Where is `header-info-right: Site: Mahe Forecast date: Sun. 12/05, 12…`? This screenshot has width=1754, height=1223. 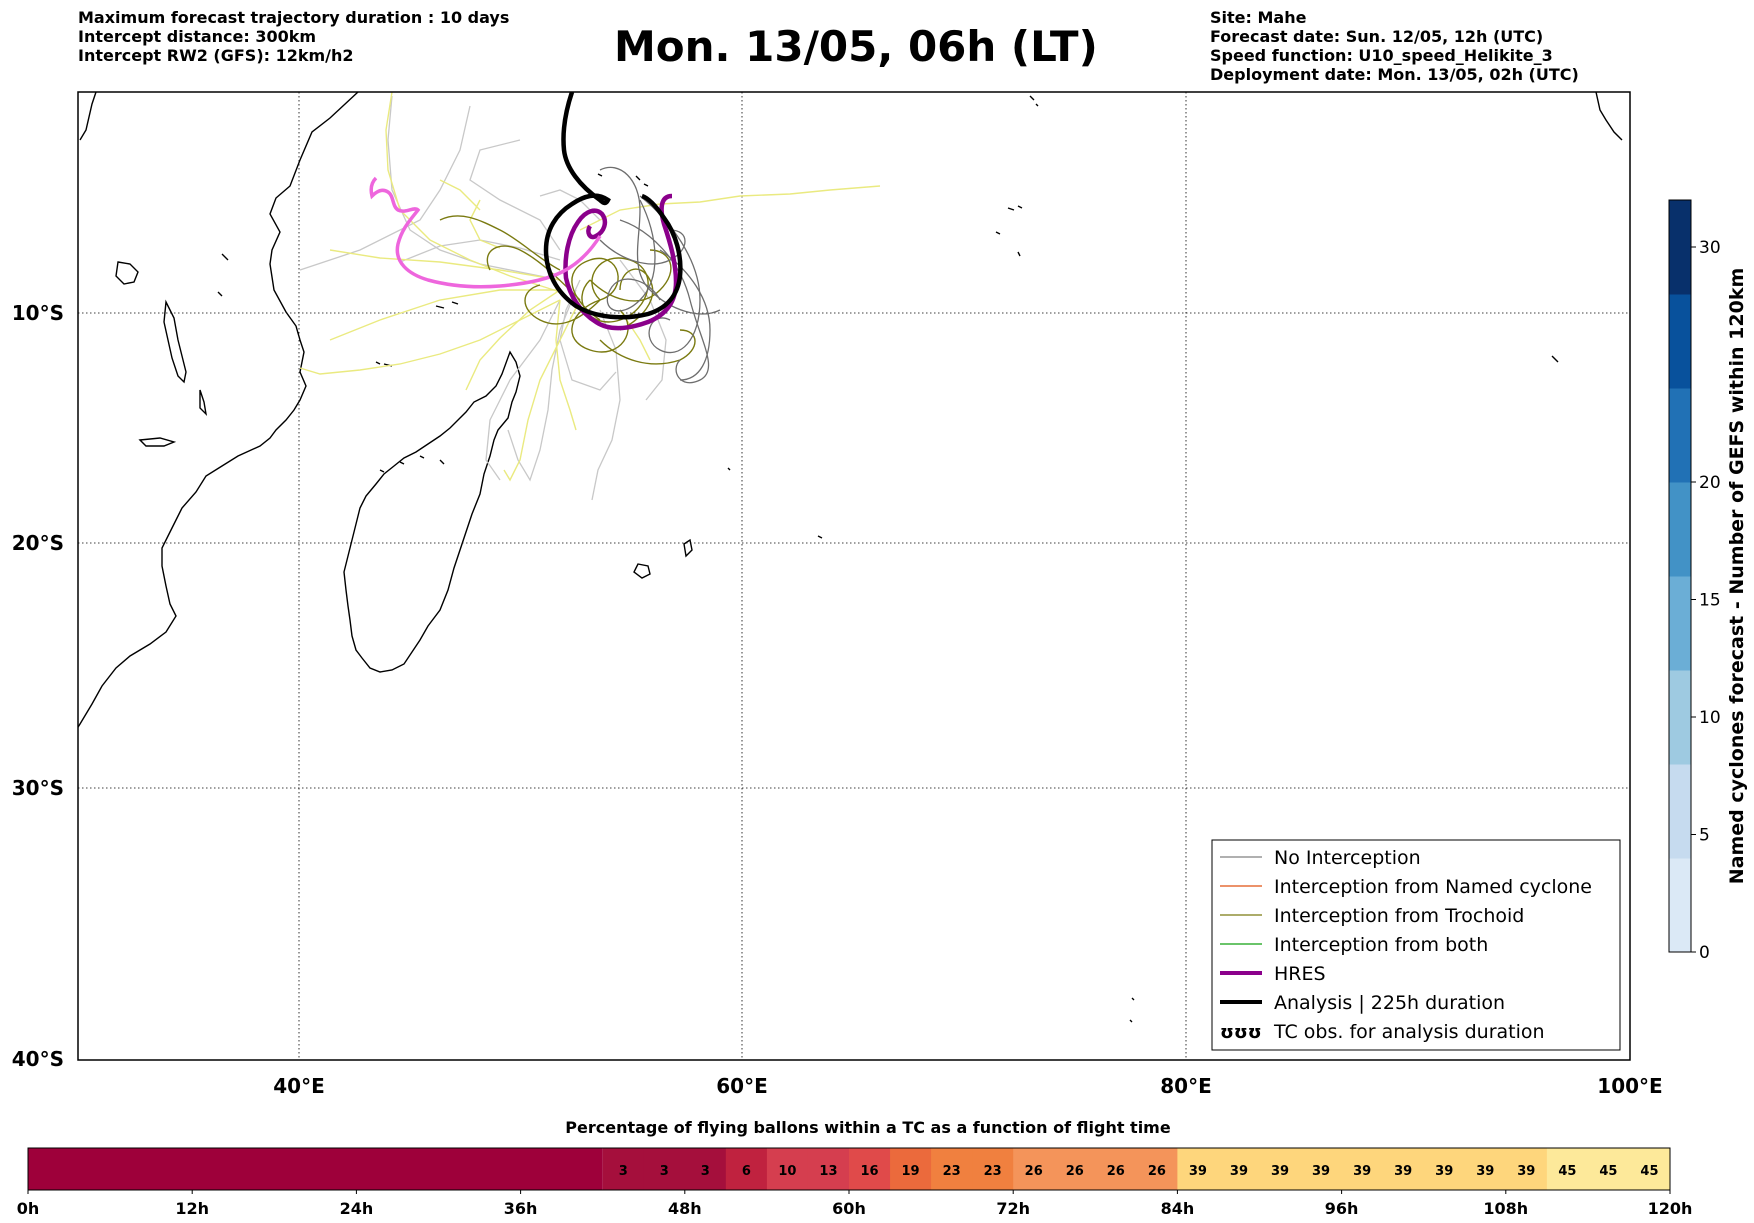 header-info-right: Site: Mahe Forecast date: Sun. 12/05, 12… is located at coordinates (1394, 46).